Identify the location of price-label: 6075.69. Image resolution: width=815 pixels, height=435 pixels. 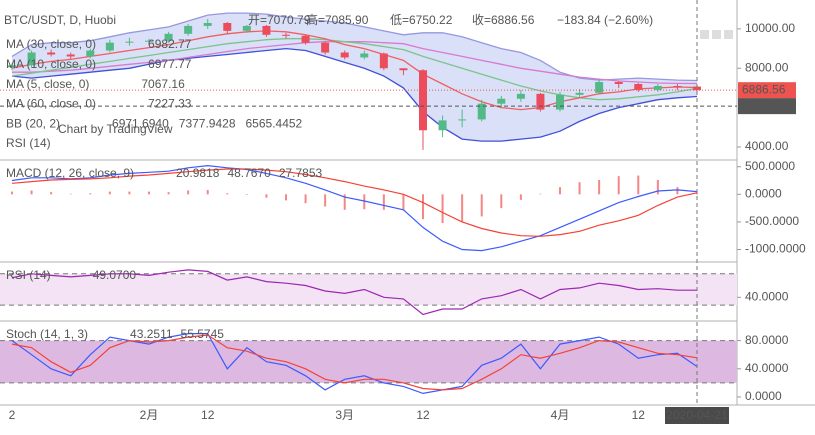
(764, 105).